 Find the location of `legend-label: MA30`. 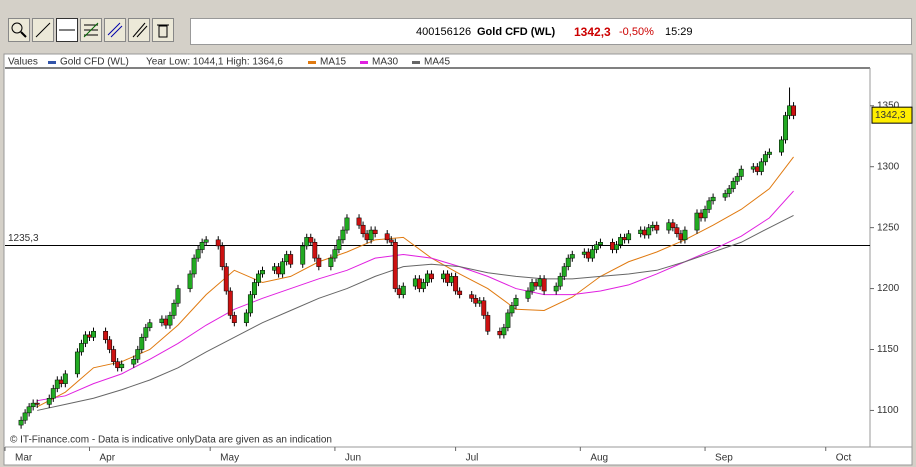

legend-label: MA30 is located at coordinates (385, 62).